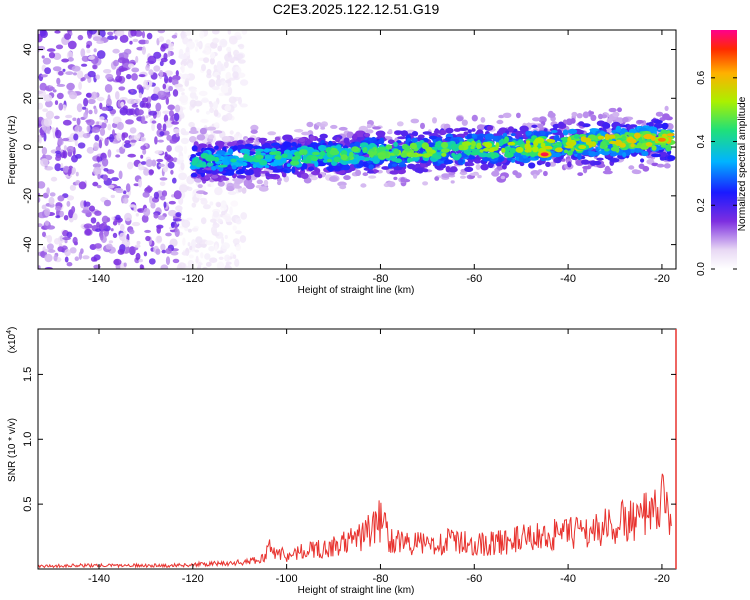 The image size is (750, 600). Describe the element at coordinates (356, 590) in the screenshot. I see `snr-xlabel: Height of straight line (km)` at that location.